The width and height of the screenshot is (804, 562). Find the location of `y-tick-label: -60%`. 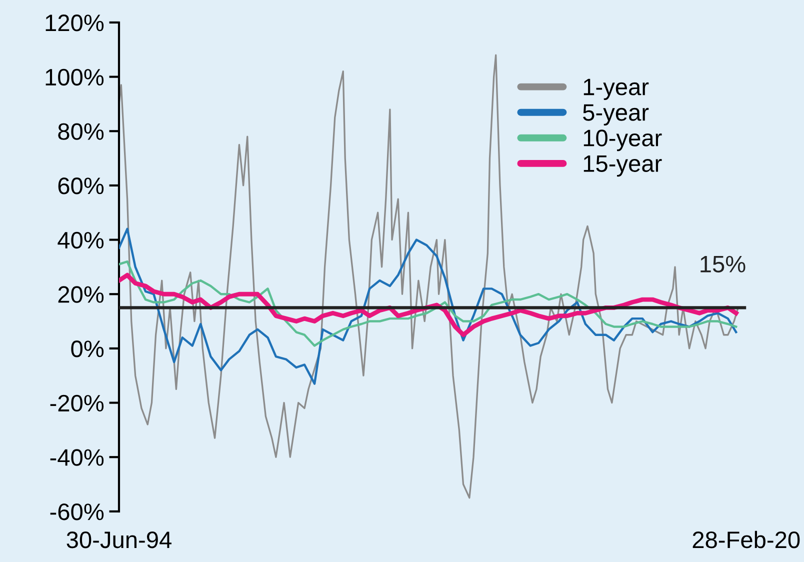

y-tick-label: -60% is located at coordinates (77, 511).